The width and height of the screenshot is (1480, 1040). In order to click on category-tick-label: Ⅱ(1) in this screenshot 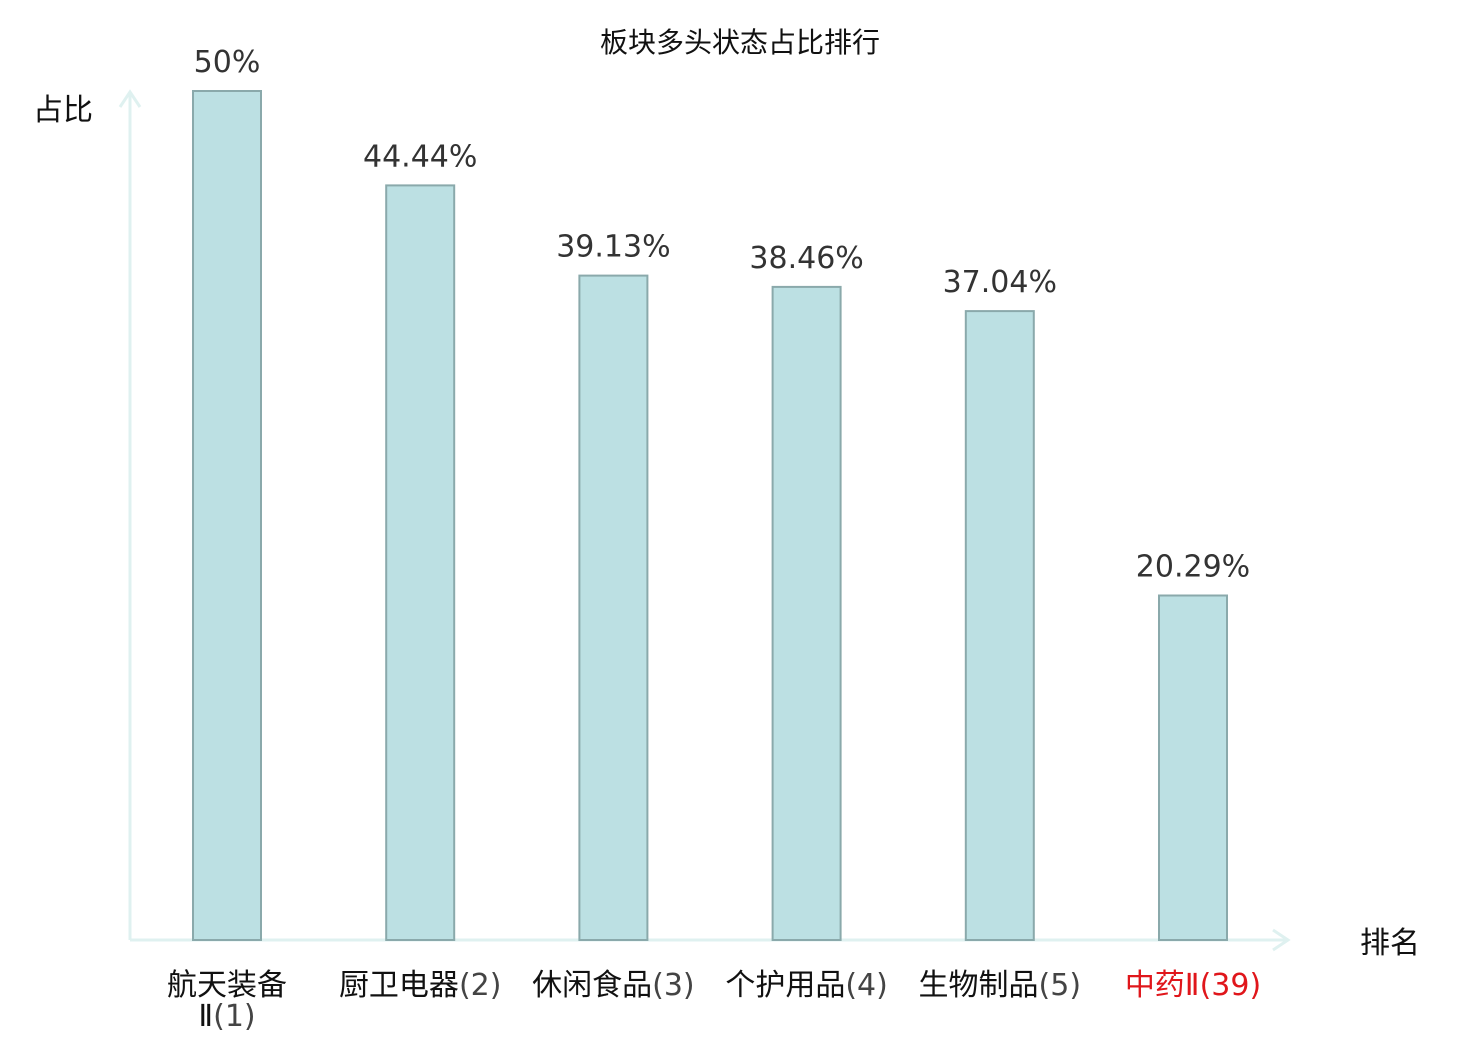, I will do `click(226, 1016)`.